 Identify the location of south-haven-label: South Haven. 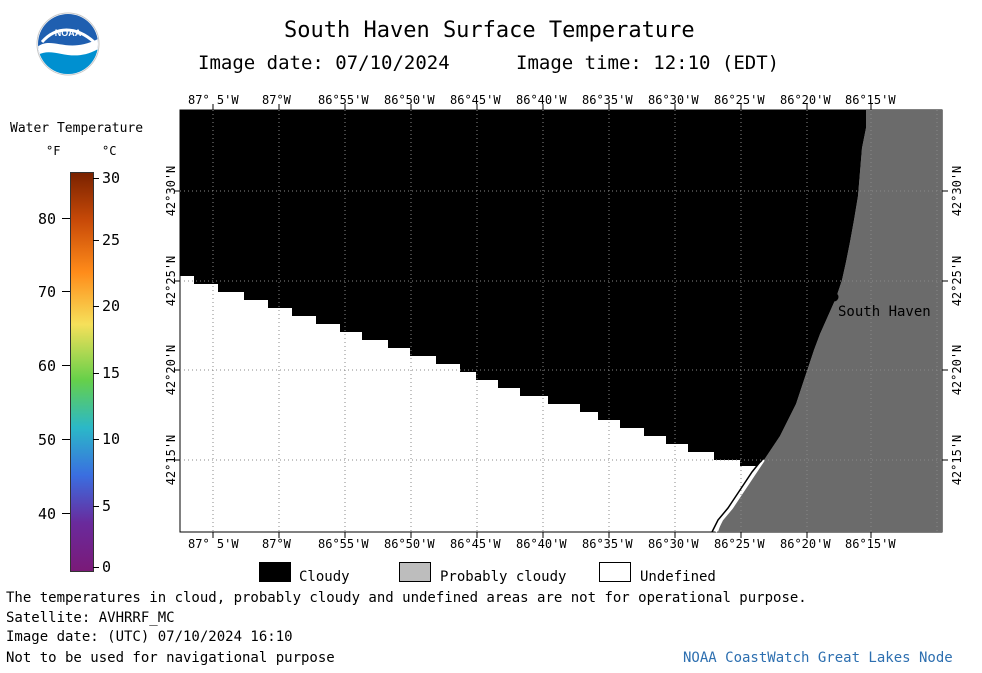
(884, 312).